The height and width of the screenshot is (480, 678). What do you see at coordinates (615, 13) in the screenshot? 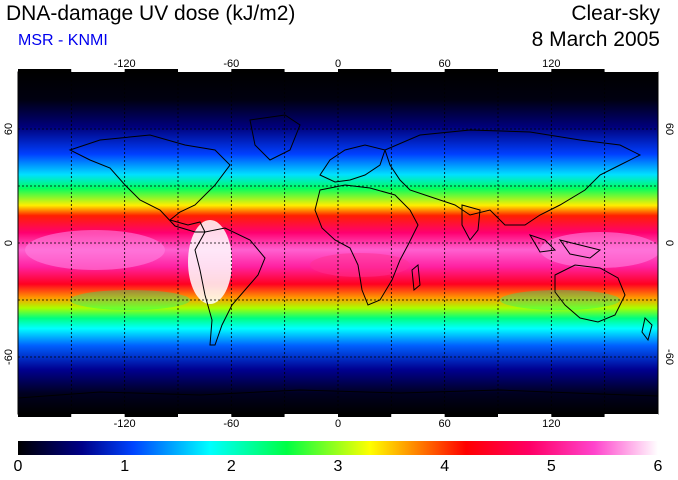
I see `sky-condition-label: Clear-sky` at bounding box center [615, 13].